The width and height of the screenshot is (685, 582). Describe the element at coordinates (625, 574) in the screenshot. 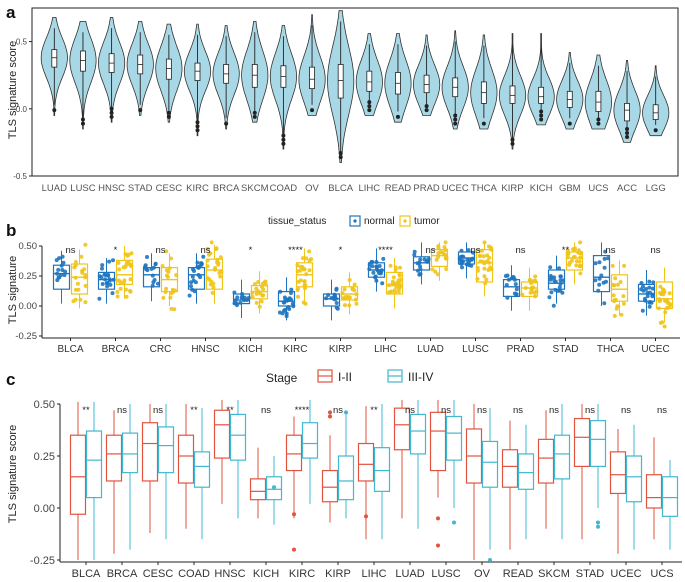

I see `panel-c-xtick-label-UCEC: UCEC` at that location.